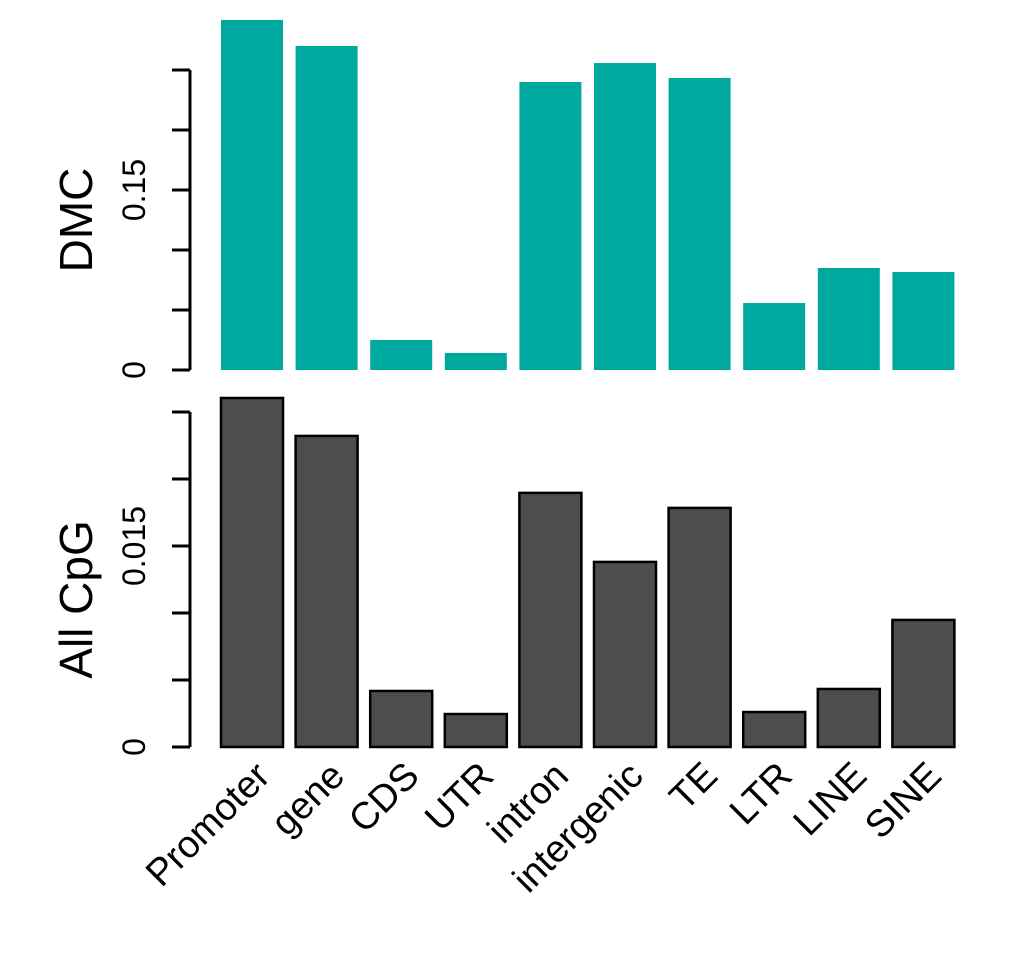 This screenshot has height=959, width=1020. What do you see at coordinates (761, 794) in the screenshot?
I see `x-tick-label: LTR` at bounding box center [761, 794].